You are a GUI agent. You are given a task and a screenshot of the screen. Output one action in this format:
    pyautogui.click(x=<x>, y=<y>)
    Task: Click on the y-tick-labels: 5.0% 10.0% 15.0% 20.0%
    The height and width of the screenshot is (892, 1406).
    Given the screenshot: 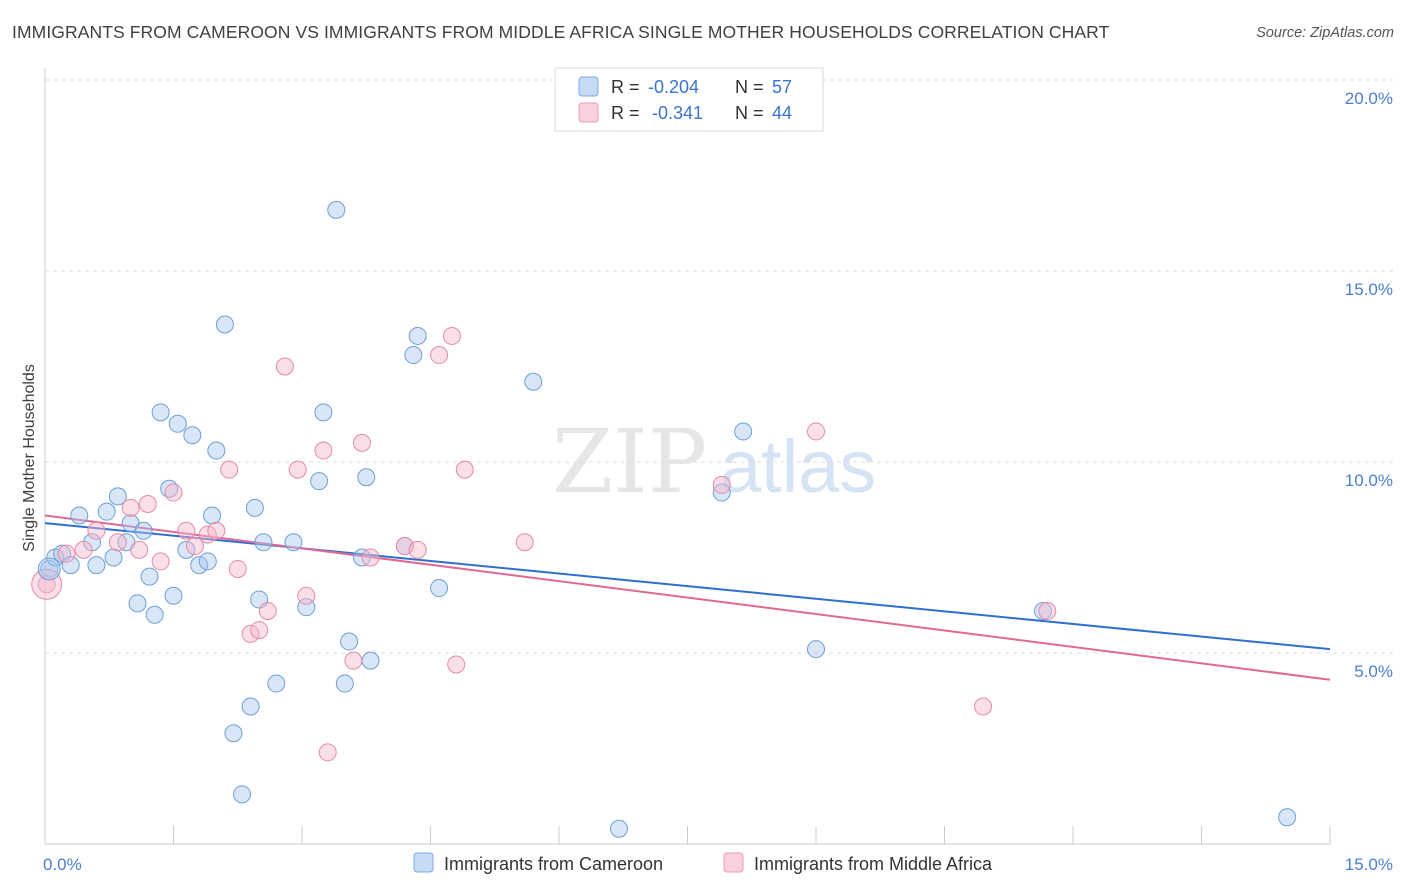 What is the action you would take?
    pyautogui.click(x=1369, y=385)
    